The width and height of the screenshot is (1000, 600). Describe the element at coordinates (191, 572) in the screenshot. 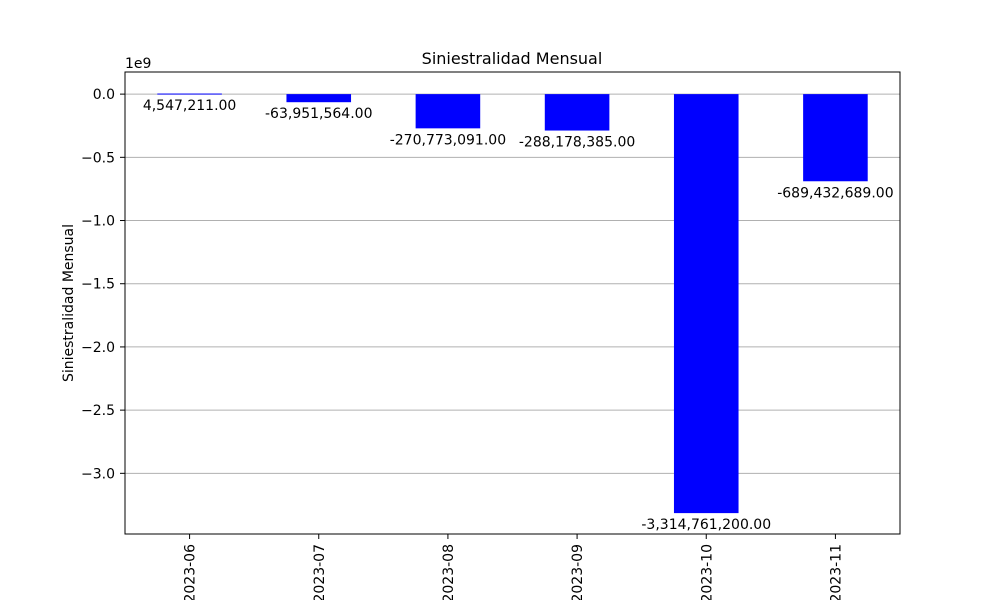

I see `x-tick-label: 2023-06` at that location.